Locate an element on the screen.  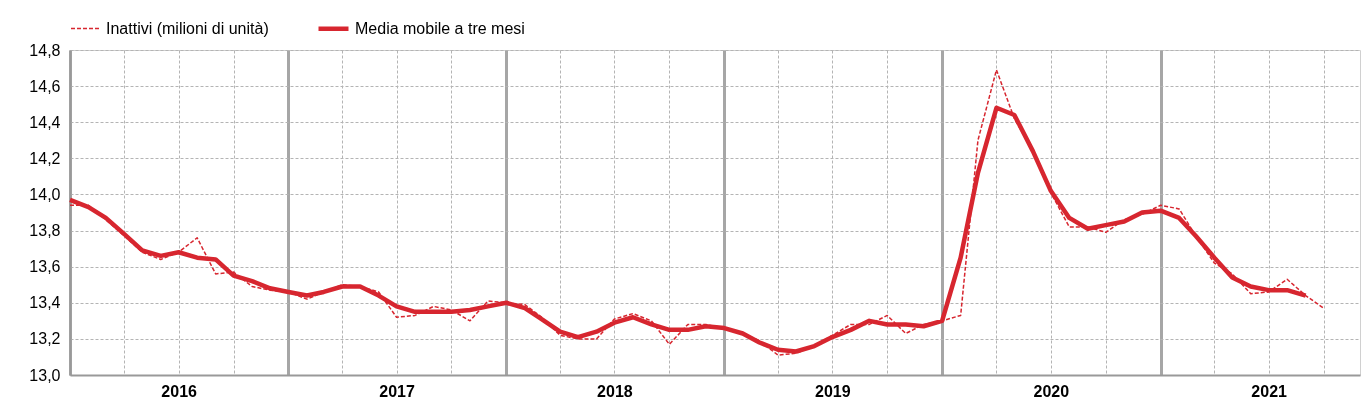
x-tick-label: 2021 is located at coordinates (1269, 391).